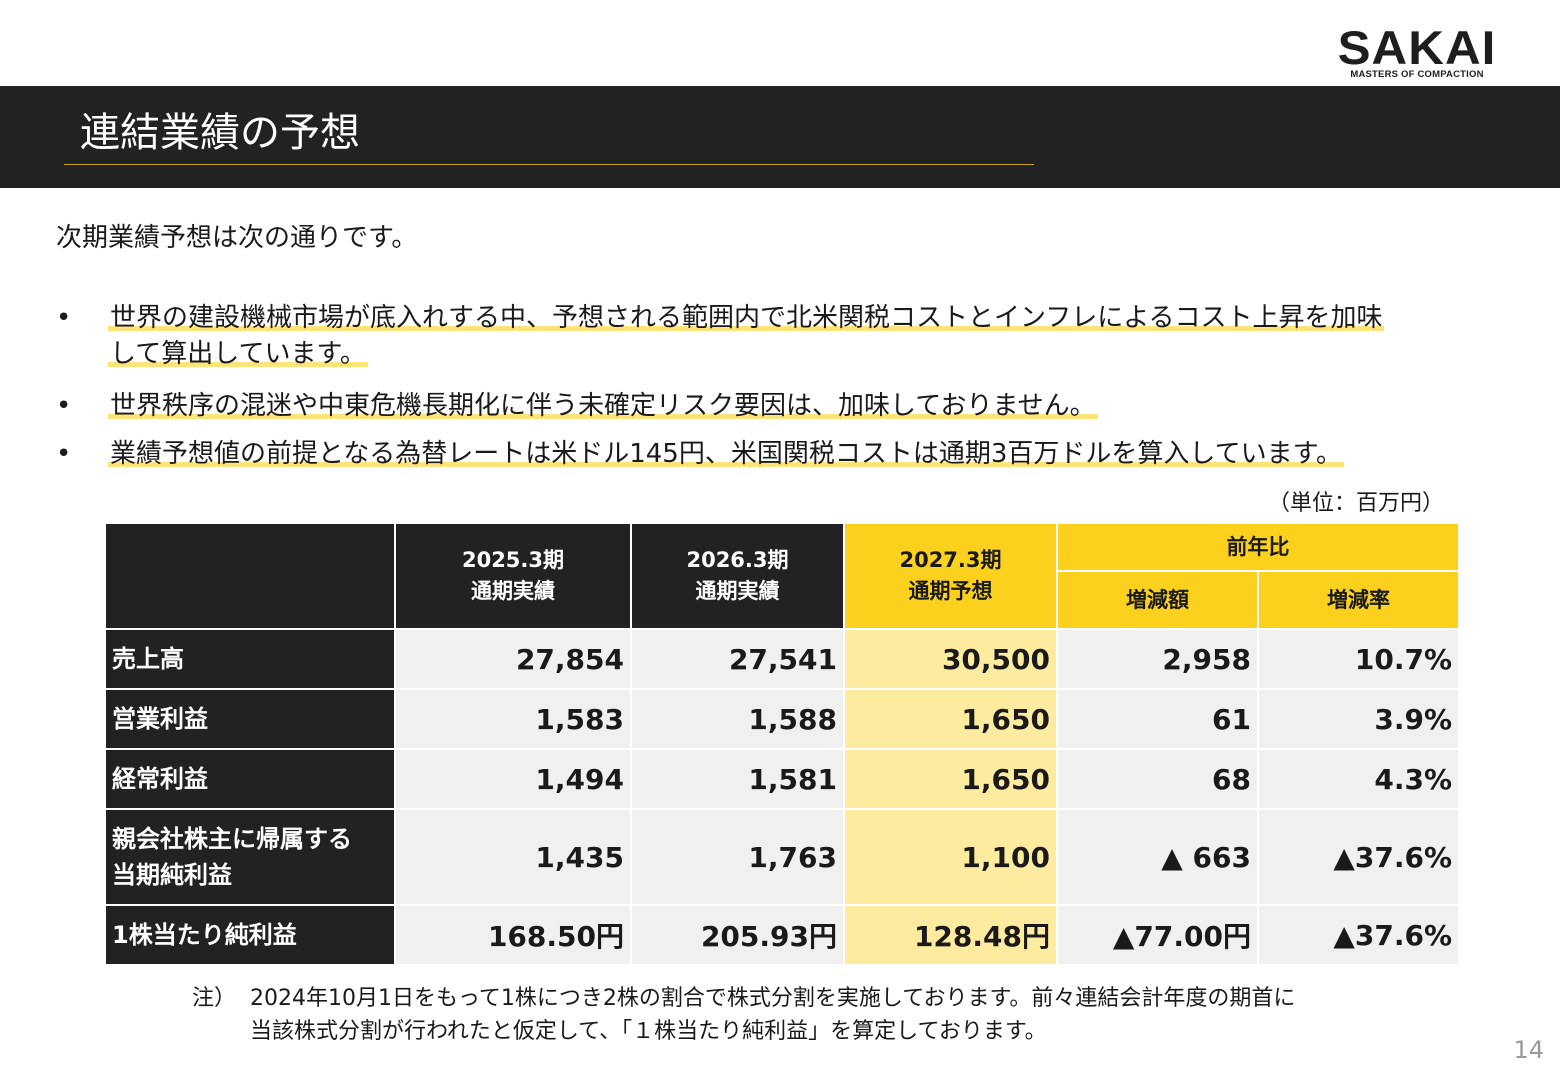 The width and height of the screenshot is (1560, 1080). Describe the element at coordinates (232, 839) in the screenshot. I see `row-label-line: 親会社株主に帰属する` at that location.